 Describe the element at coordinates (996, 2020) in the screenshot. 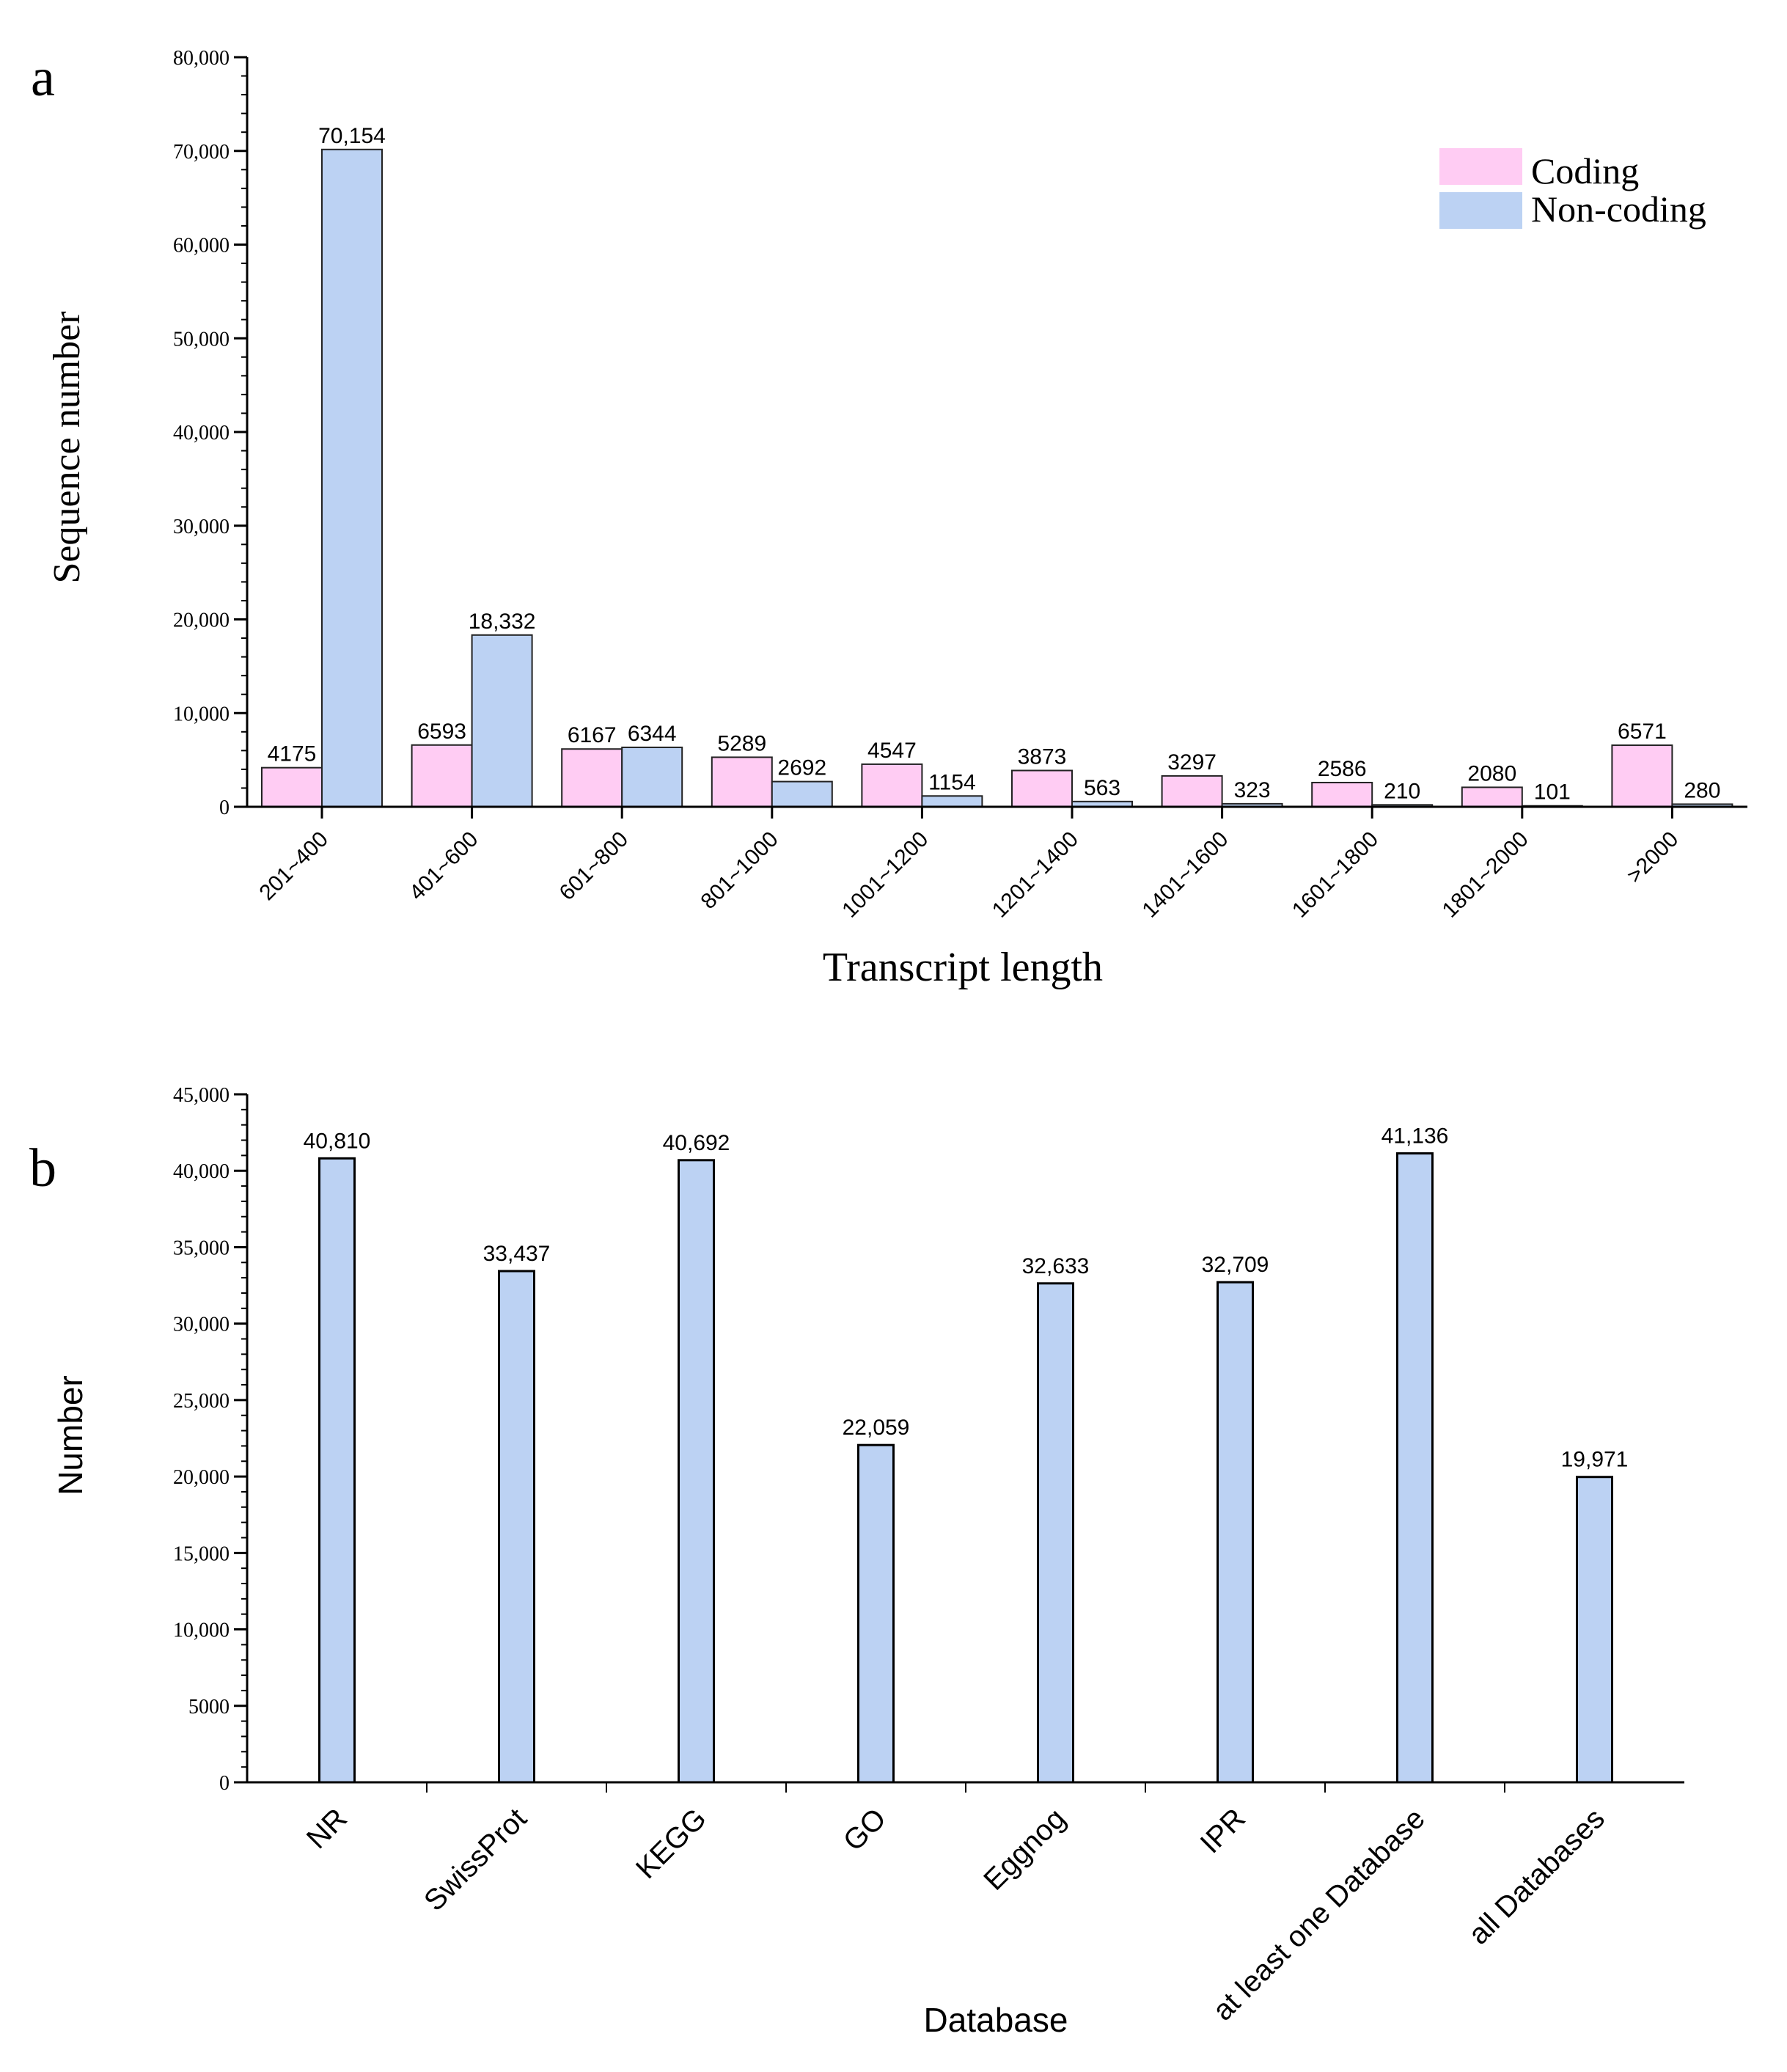

I see `panel-b-x-axis-label: Database` at that location.